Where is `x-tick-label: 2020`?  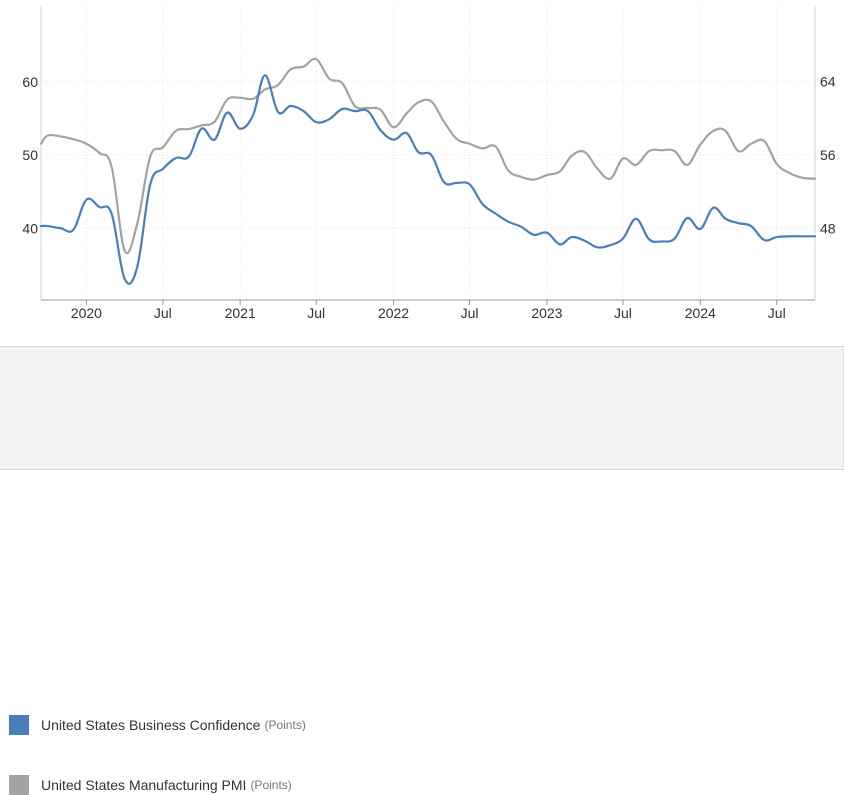 x-tick-label: 2020 is located at coordinates (86, 313).